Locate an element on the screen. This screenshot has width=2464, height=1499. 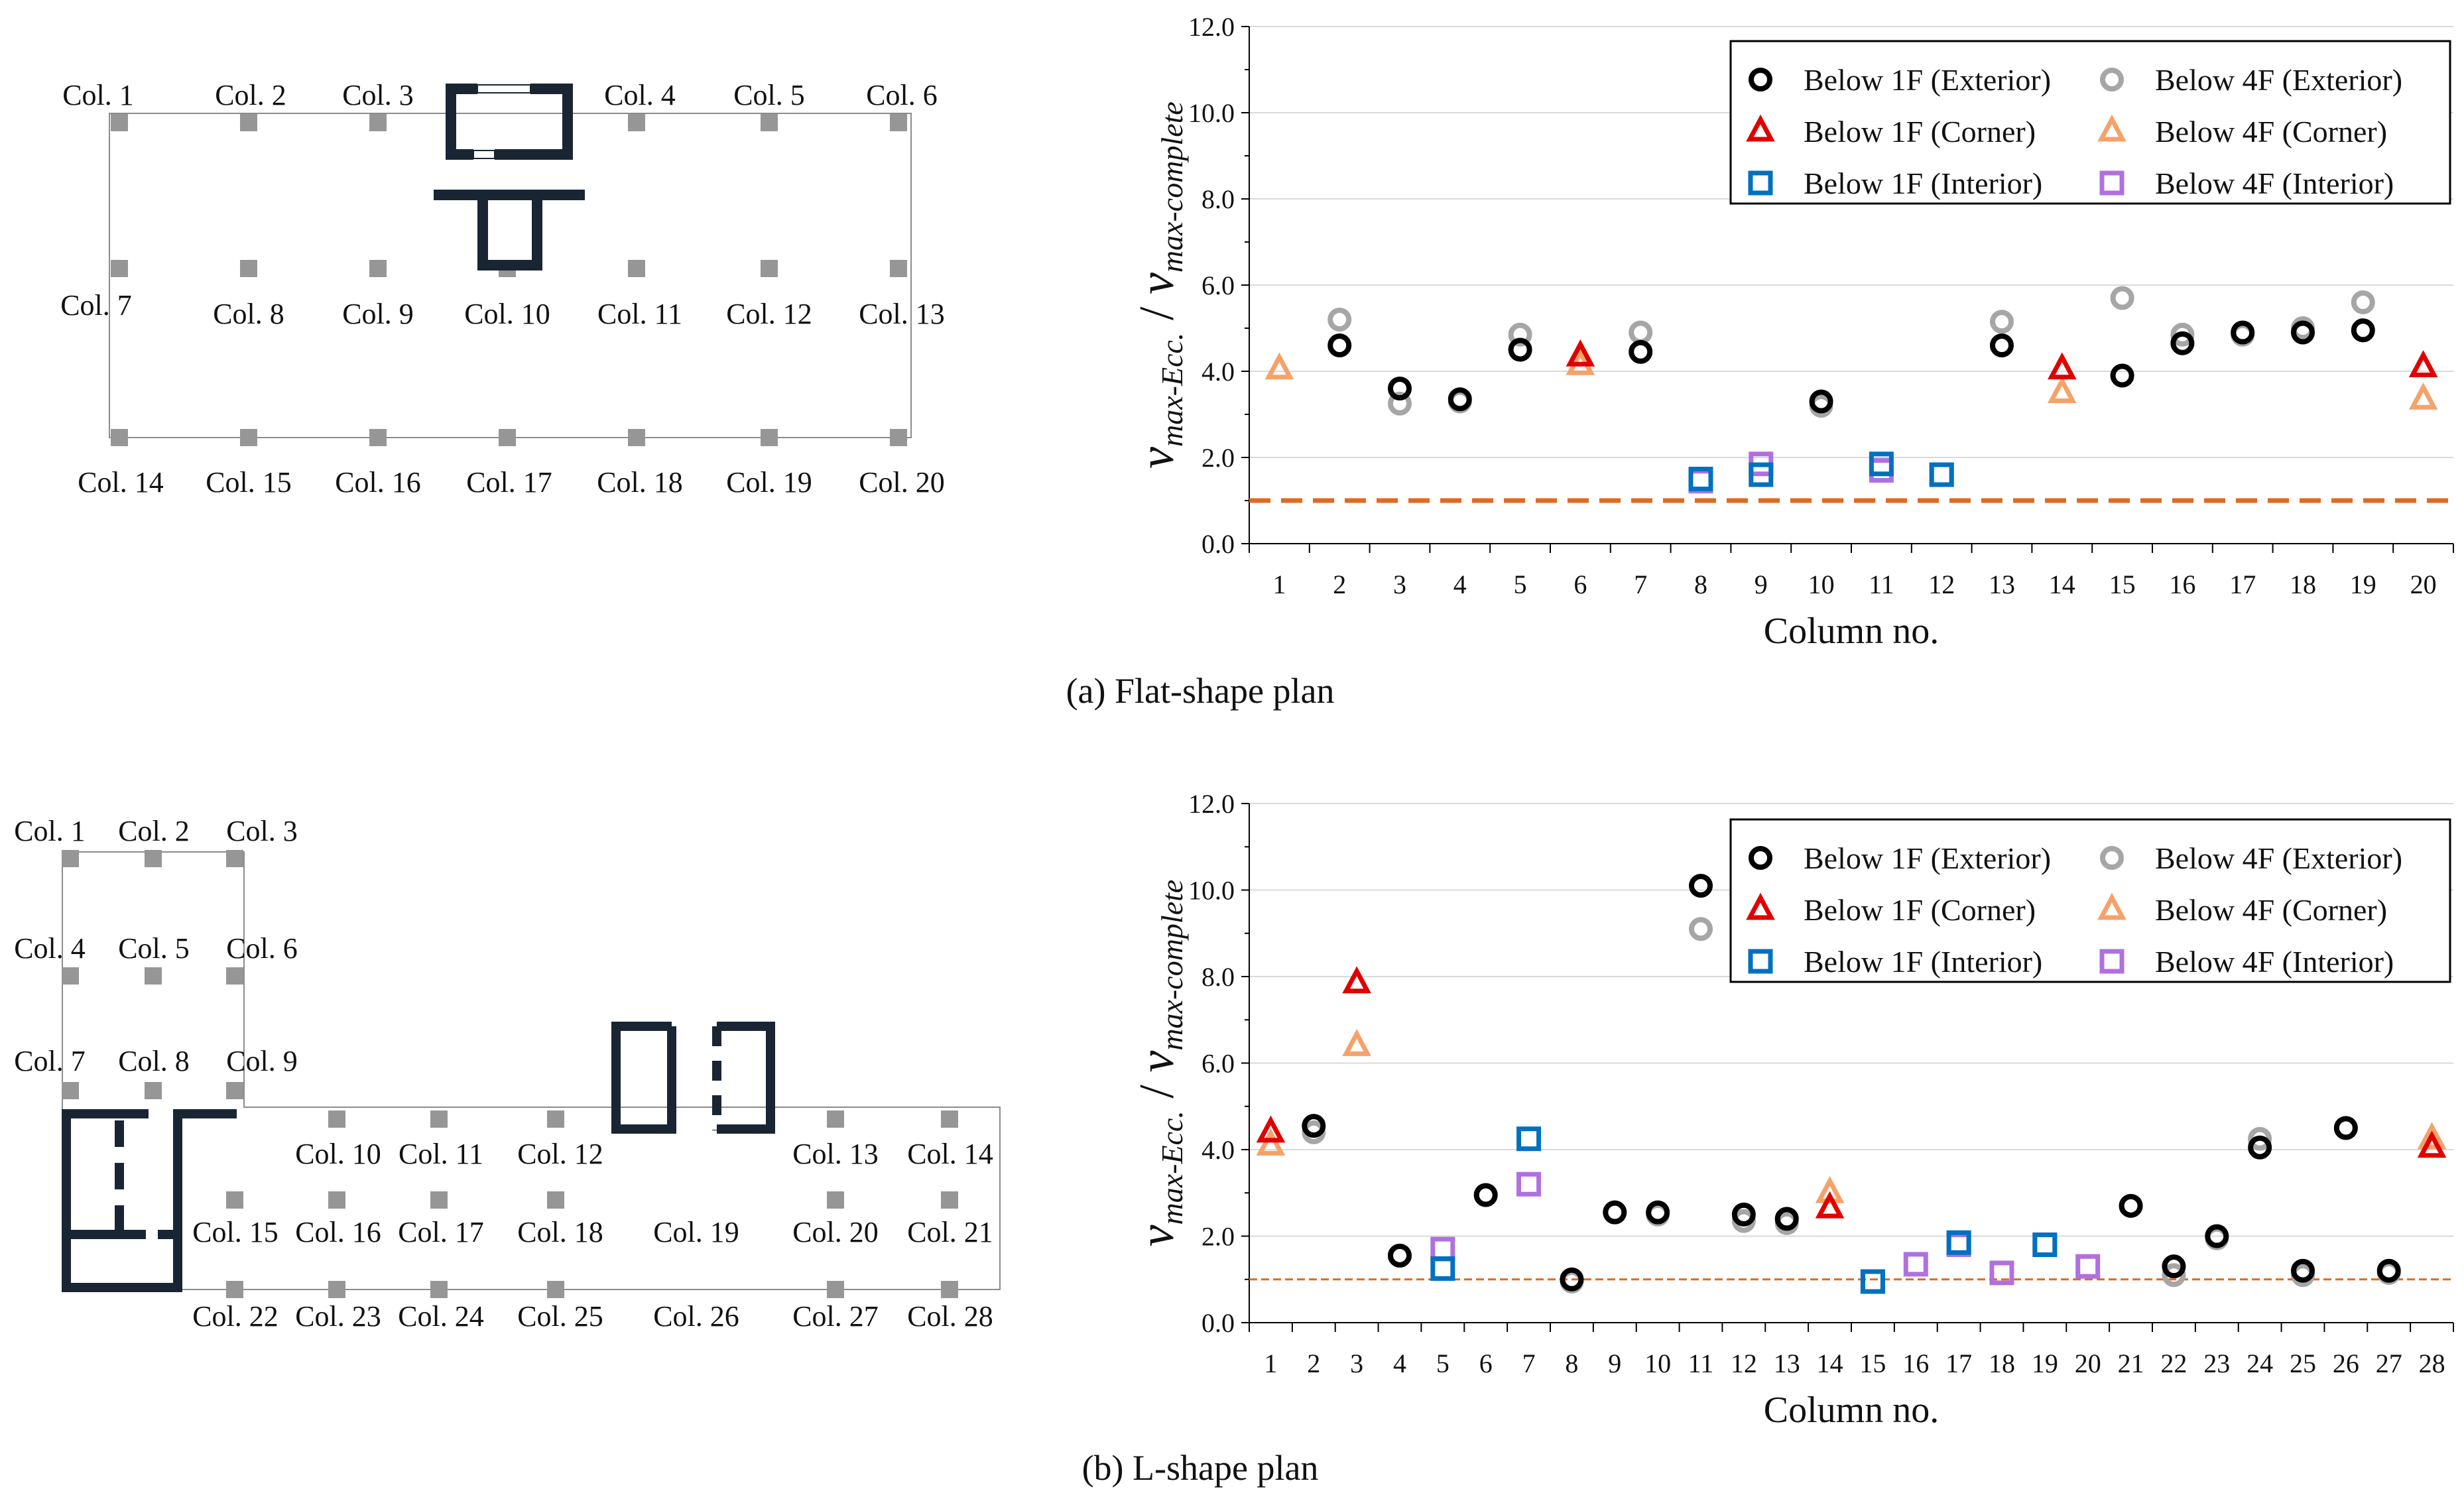
y-tick-label: 0.0 is located at coordinates (1218, 1323).